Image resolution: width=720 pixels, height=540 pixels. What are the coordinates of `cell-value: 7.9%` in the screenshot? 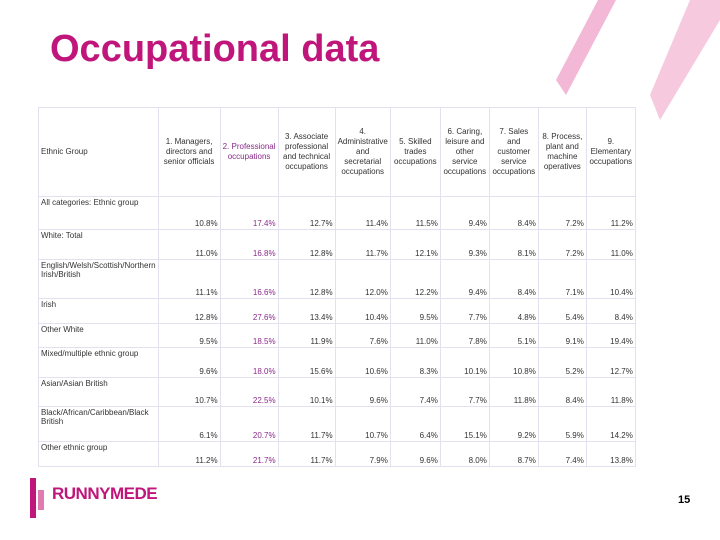 It's located at (362, 454).